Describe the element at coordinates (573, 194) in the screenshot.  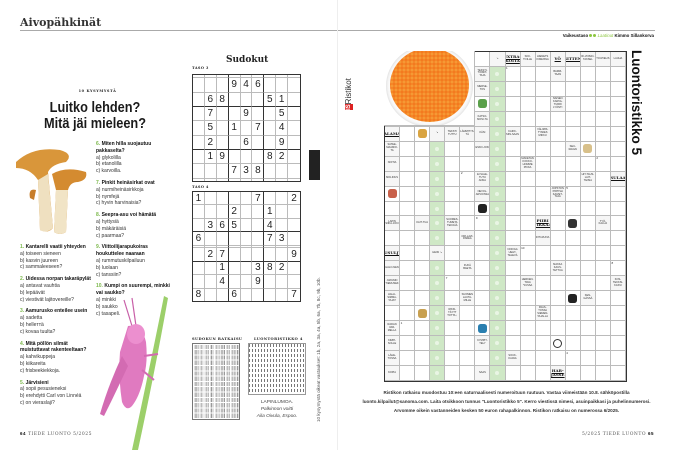
I see `numbered-cell: 5` at that location.